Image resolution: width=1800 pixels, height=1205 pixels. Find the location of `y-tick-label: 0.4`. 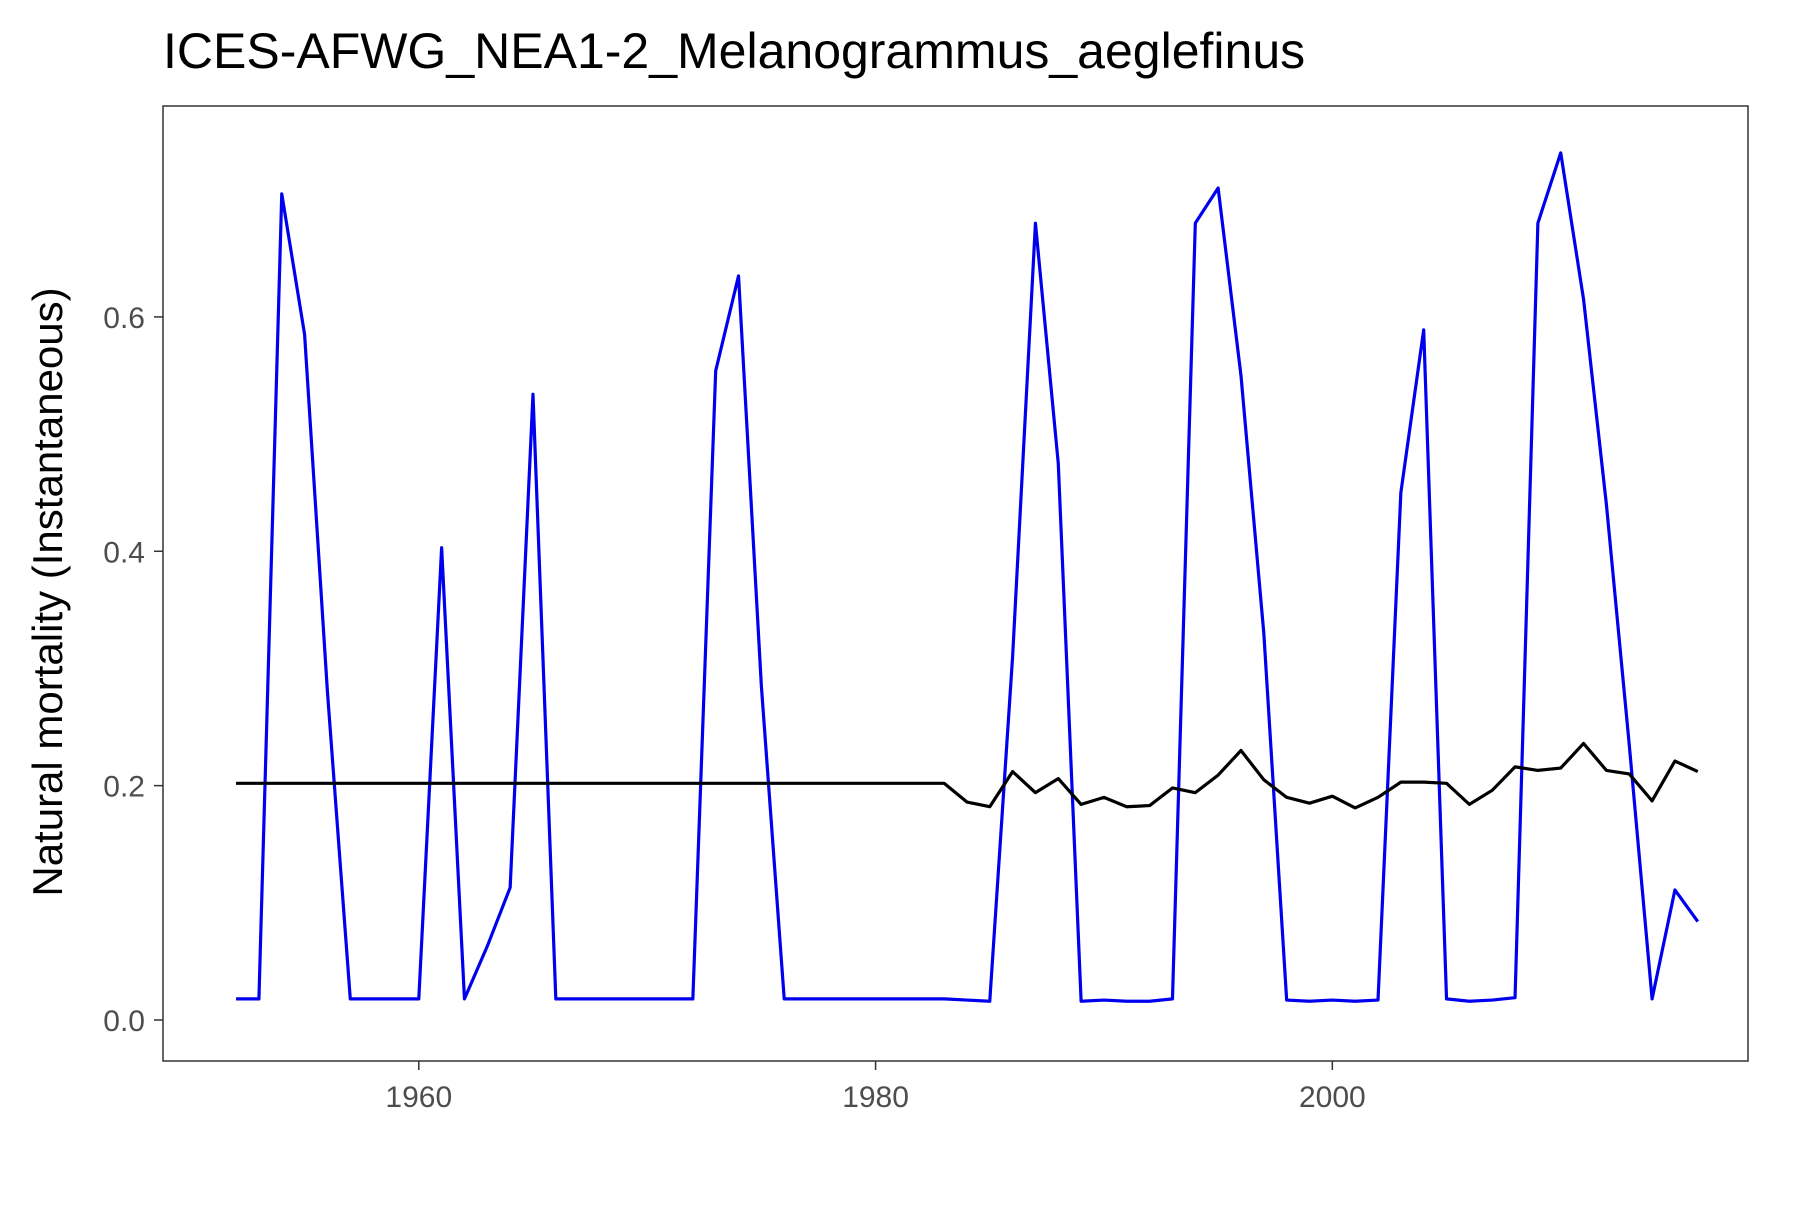

y-tick-label: 0.4 is located at coordinates (124, 552).